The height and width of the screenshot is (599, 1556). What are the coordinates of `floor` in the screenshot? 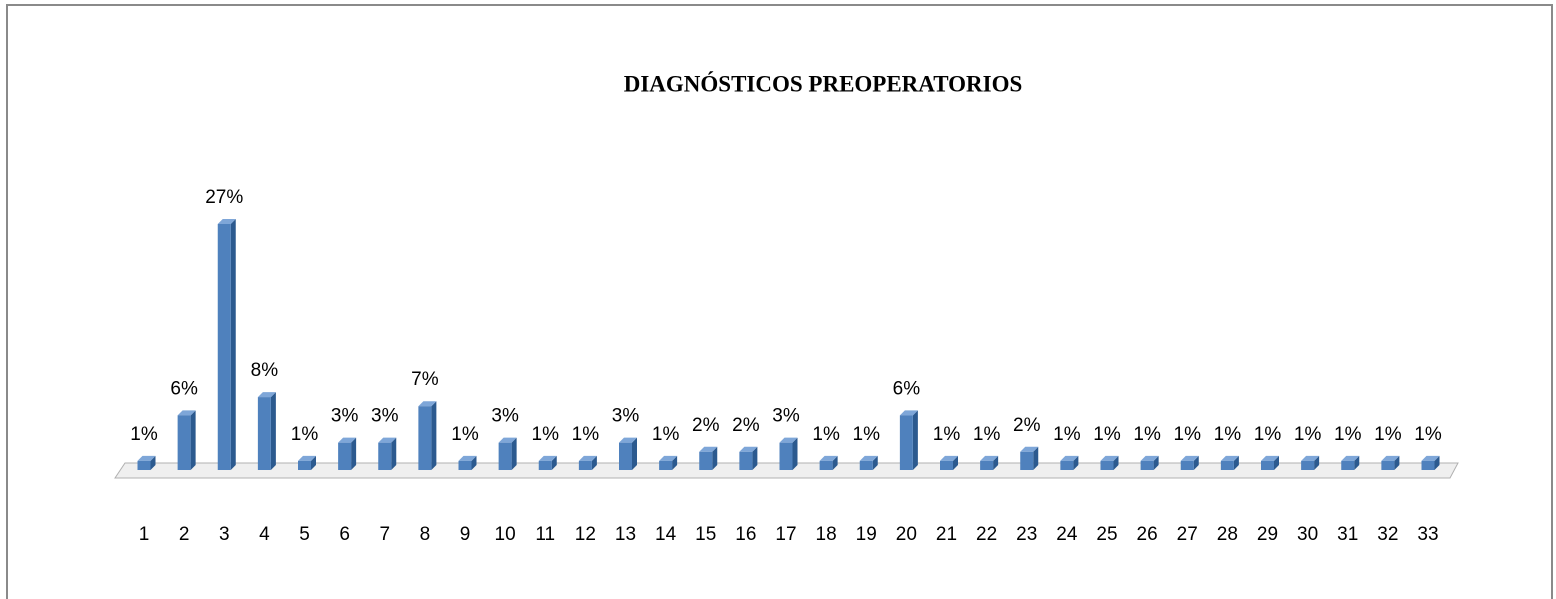 It's located at (786, 470).